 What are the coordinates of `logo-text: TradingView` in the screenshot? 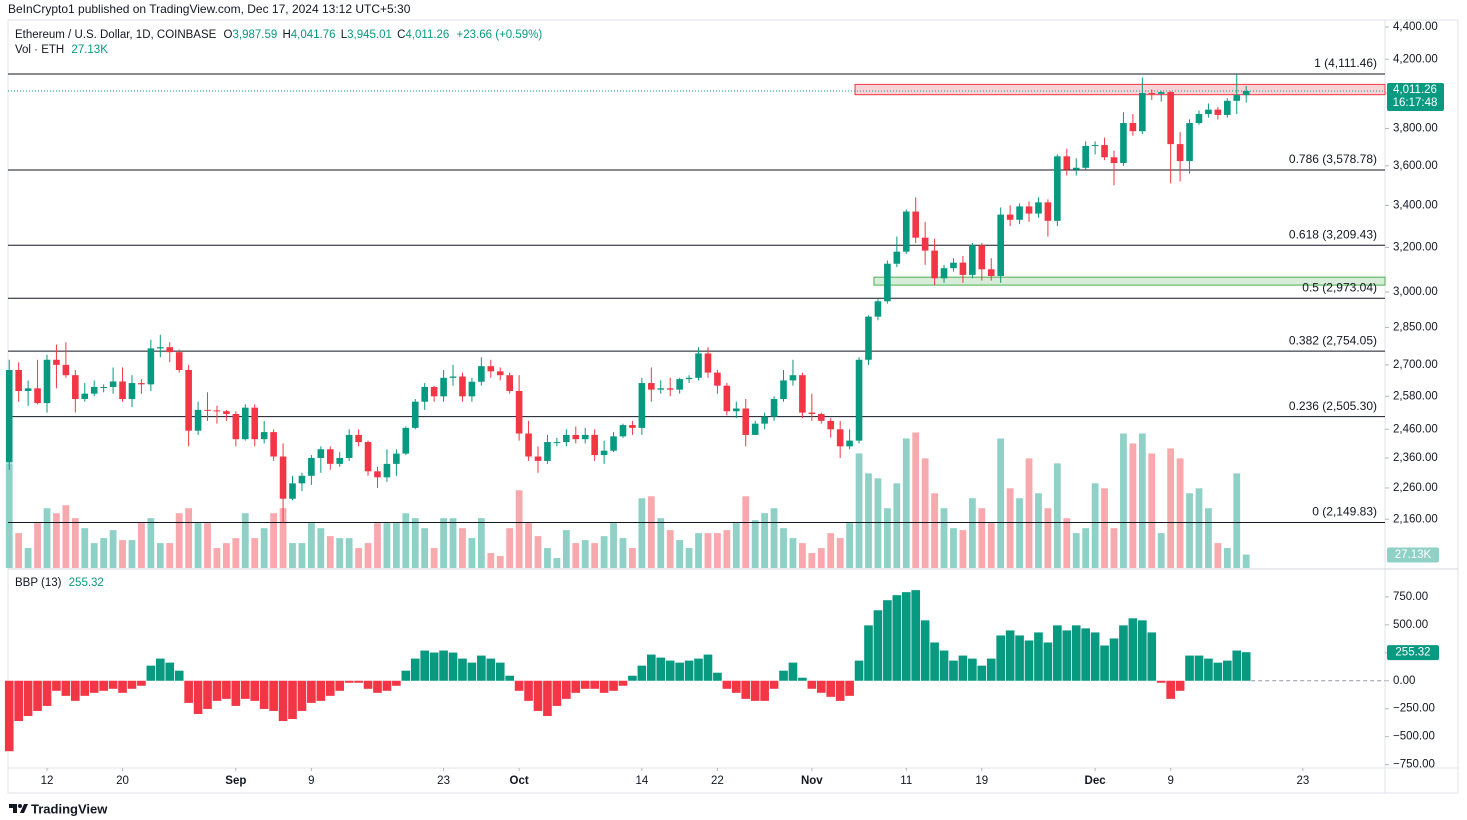 It's located at (69, 808).